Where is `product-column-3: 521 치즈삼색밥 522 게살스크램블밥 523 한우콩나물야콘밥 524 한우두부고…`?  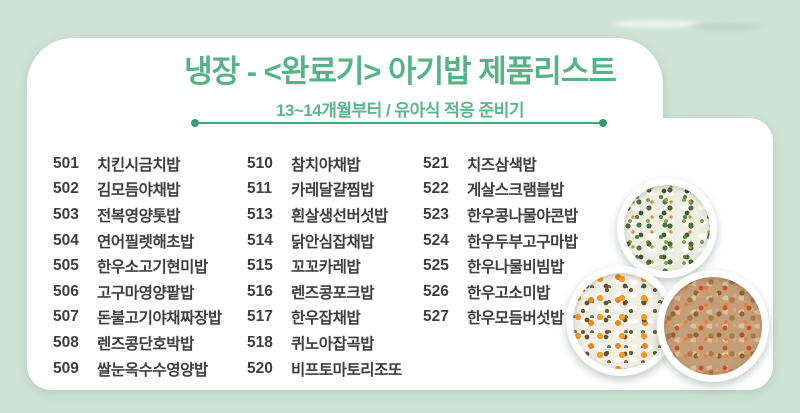 product-column-3: 521 치즈삼색밥 522 게살스크램블밥 523 한우콩나물야콘밥 524 한우두부고… is located at coordinates (500, 240).